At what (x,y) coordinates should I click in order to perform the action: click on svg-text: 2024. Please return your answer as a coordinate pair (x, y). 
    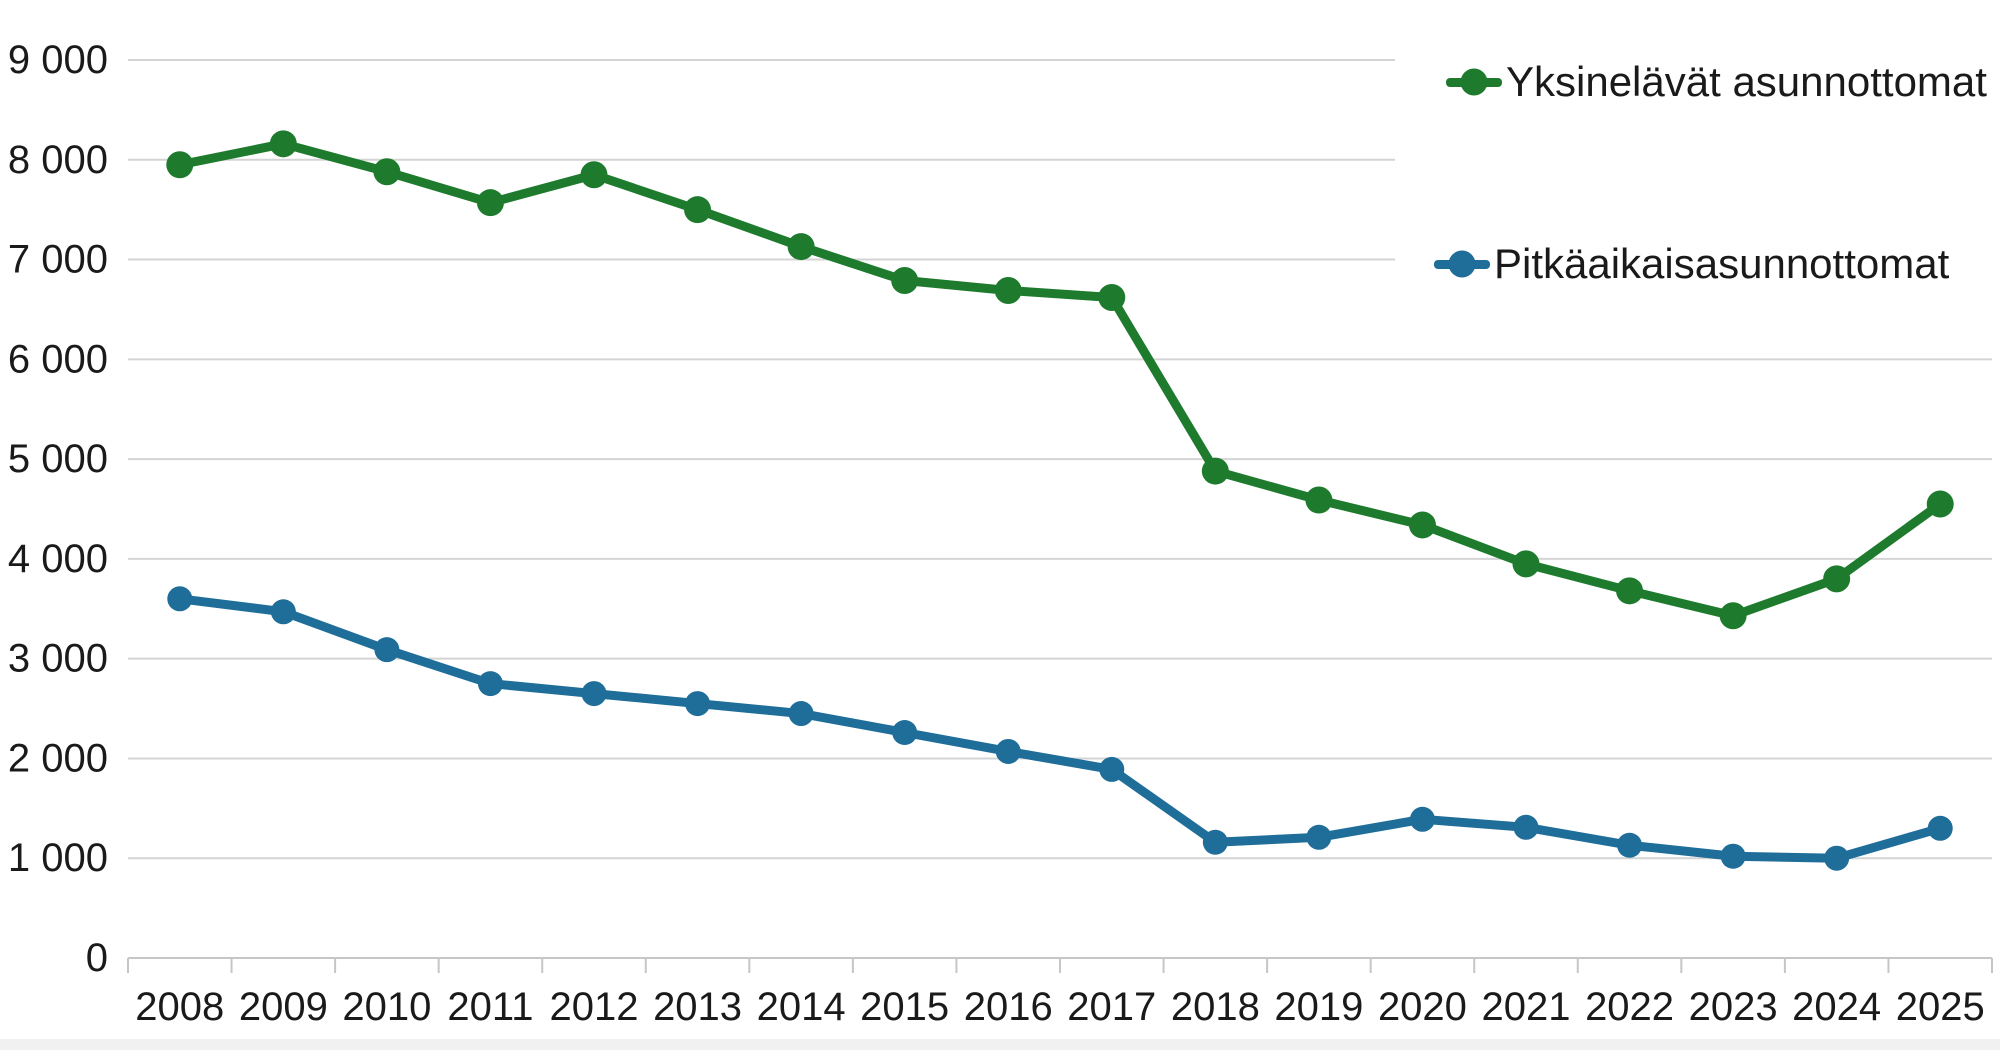
    Looking at the image, I should click on (1836, 1007).